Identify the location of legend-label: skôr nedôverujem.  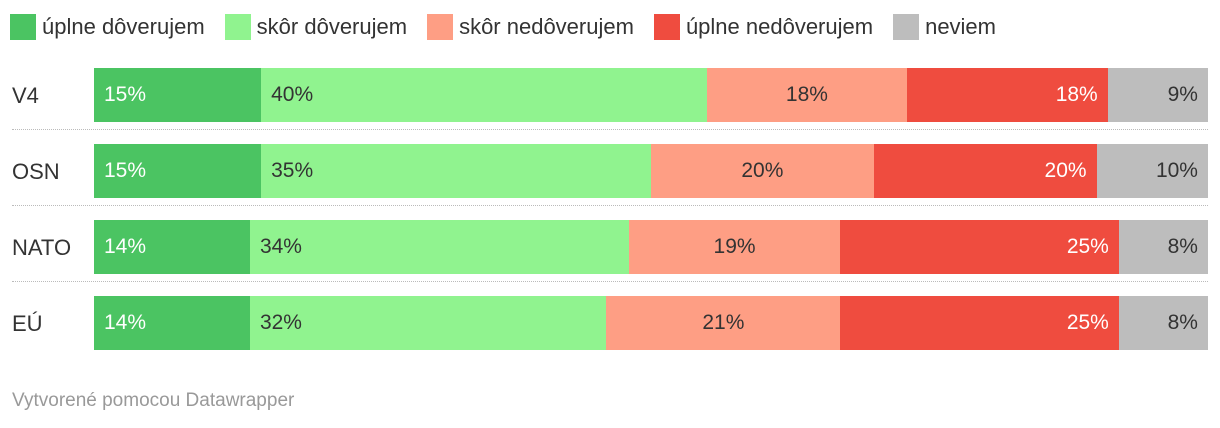
(546, 26).